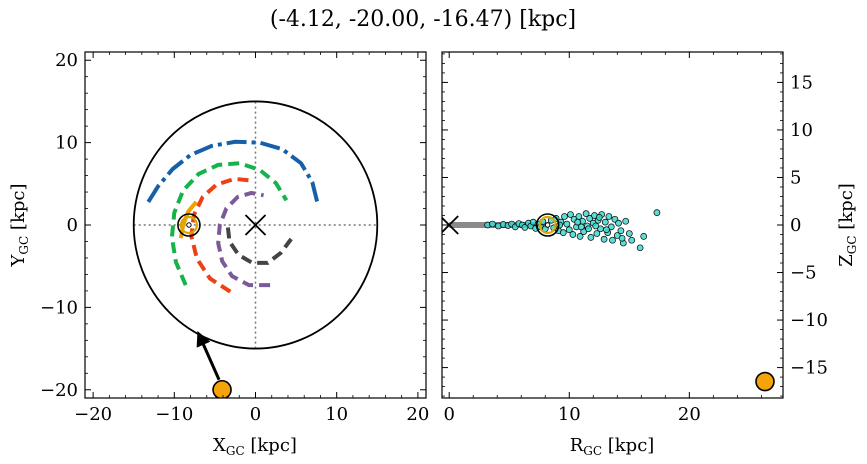  What do you see at coordinates (803, 273) in the screenshot?
I see `y-tick-label: −5` at bounding box center [803, 273].